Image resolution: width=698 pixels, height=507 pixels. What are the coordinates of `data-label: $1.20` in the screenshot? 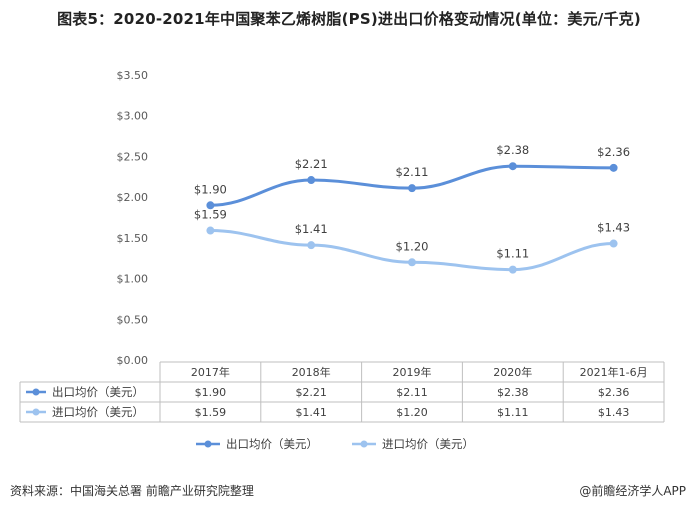 It's located at (412, 246).